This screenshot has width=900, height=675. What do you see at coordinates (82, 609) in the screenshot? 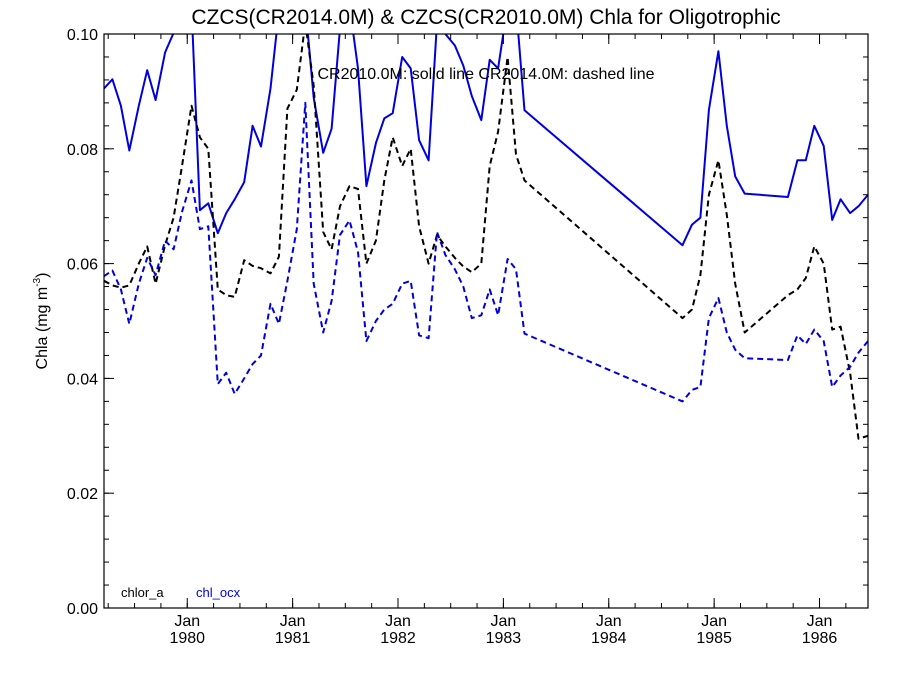
I see `y-tick-label: 0.00` at bounding box center [82, 609].